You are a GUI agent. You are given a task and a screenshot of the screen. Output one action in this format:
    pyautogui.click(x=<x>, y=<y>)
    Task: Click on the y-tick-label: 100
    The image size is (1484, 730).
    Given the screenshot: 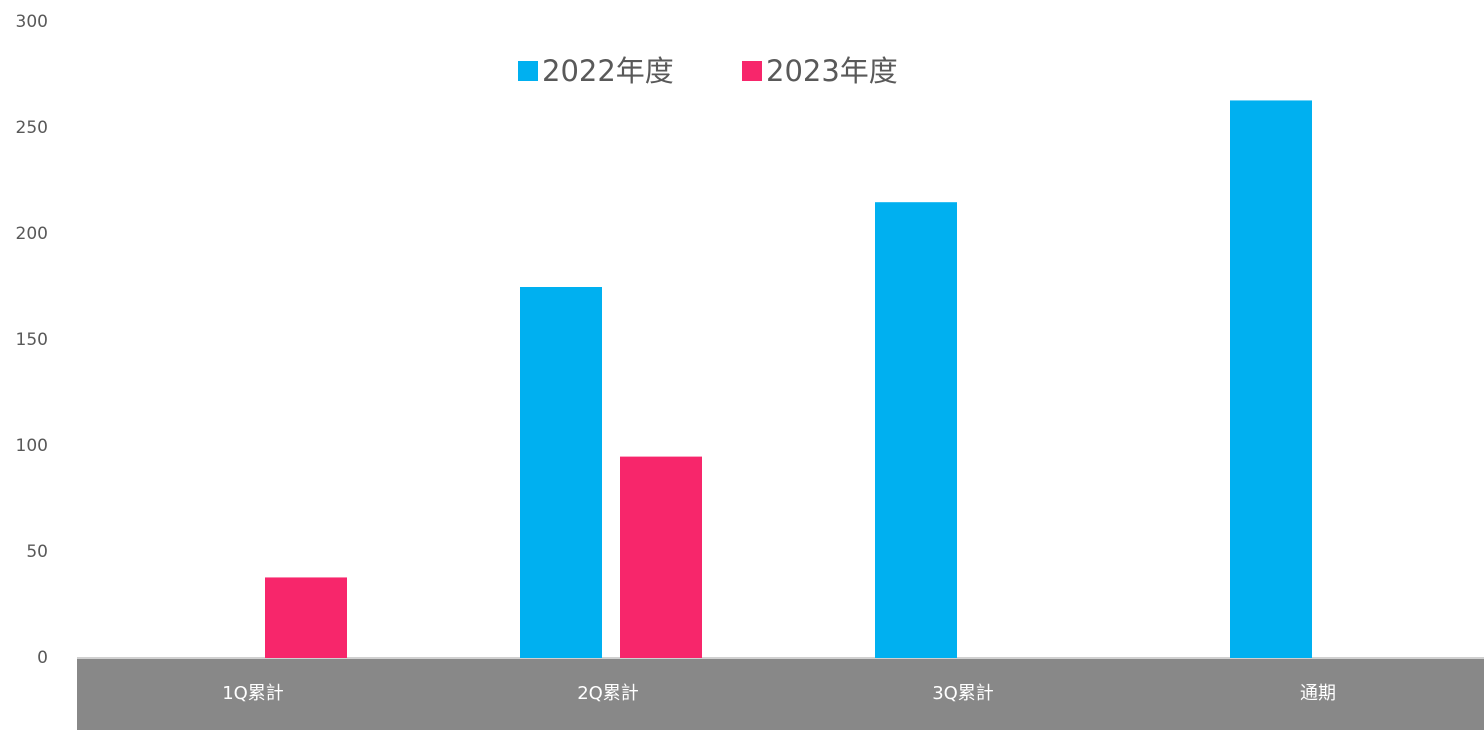 What is the action you would take?
    pyautogui.click(x=32, y=446)
    